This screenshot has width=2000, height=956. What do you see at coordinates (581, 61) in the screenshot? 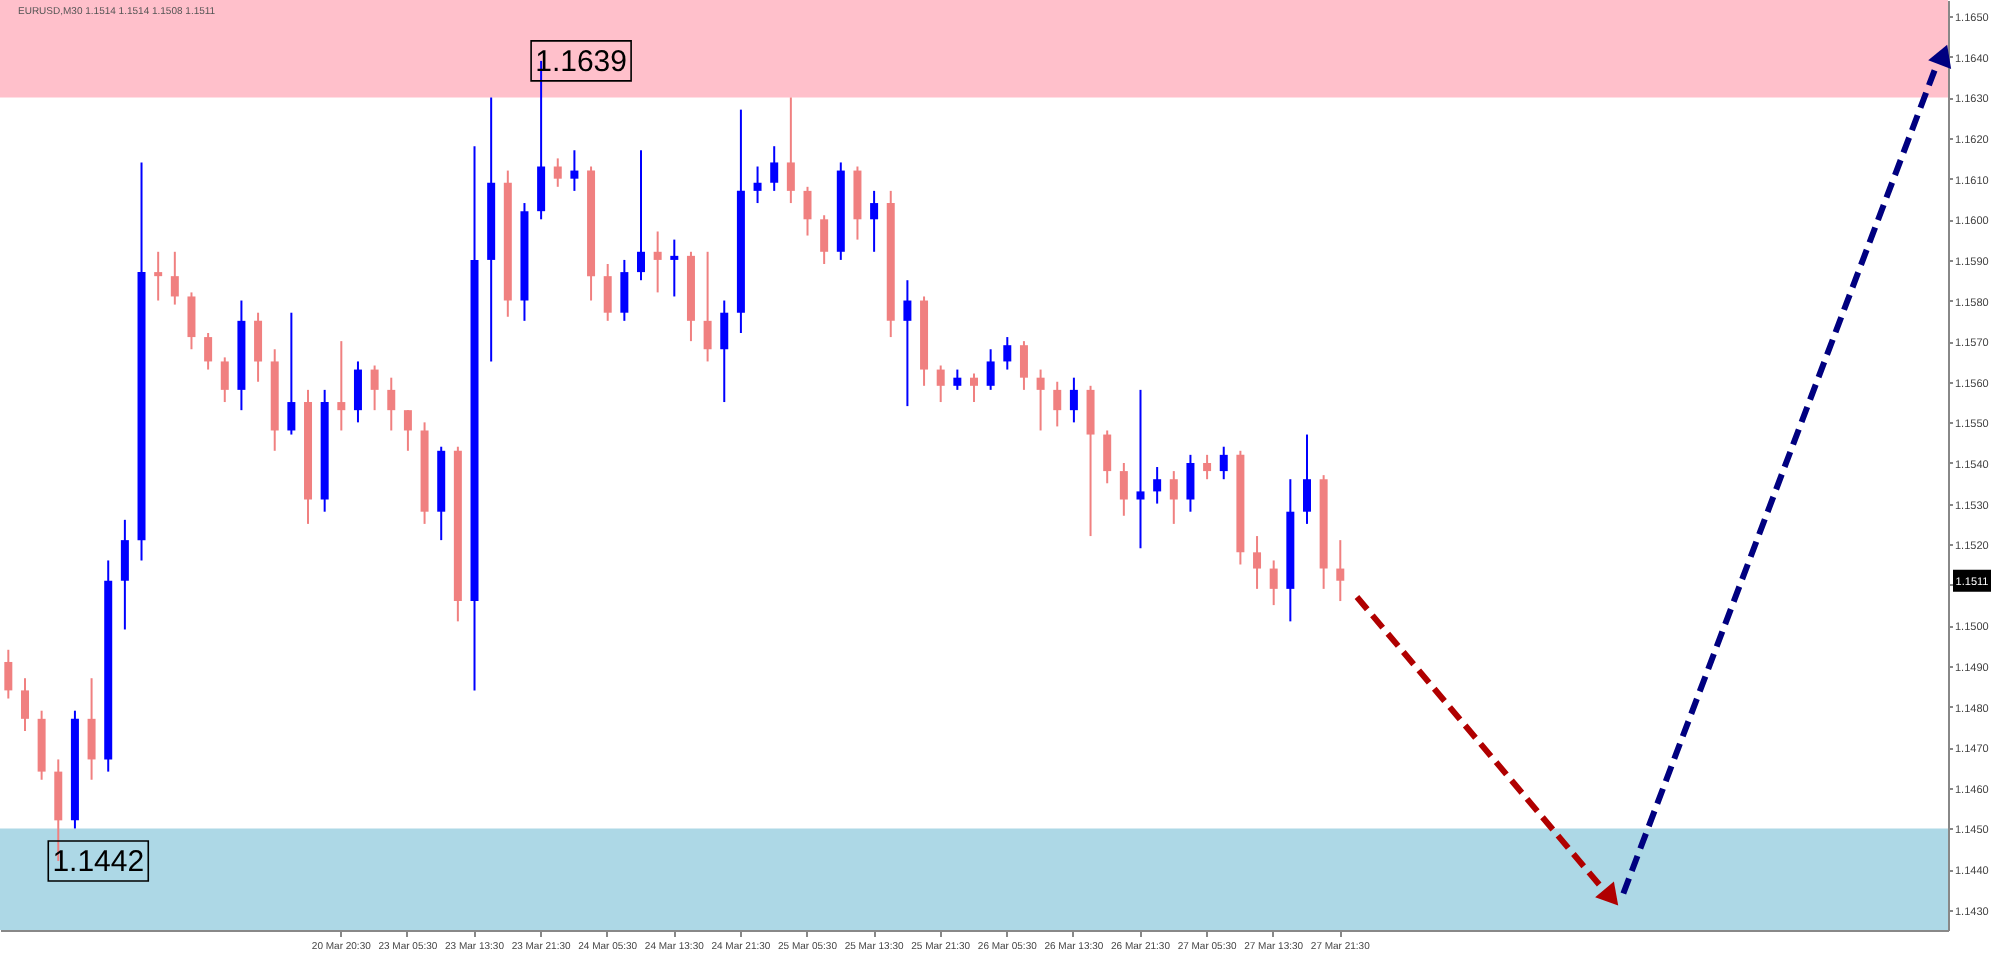
I see `annotation: 1.1639` at bounding box center [581, 61].